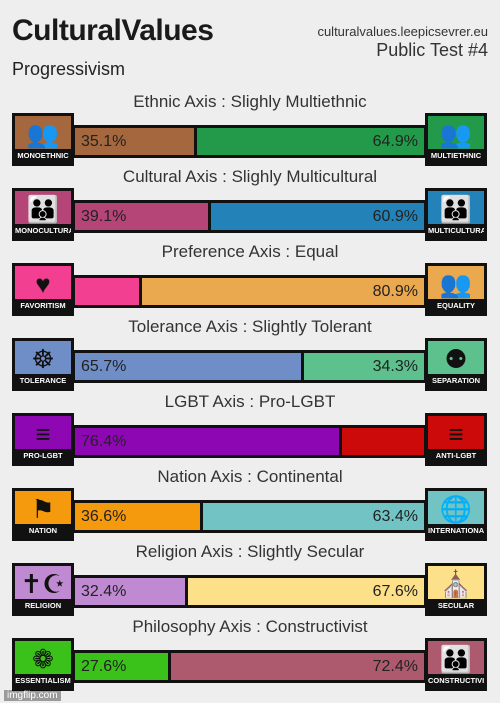 This screenshot has width=500, height=703. What do you see at coordinates (43, 231) in the screenshot?
I see `left-pole-label: MONOCULTURAL` at bounding box center [43, 231].